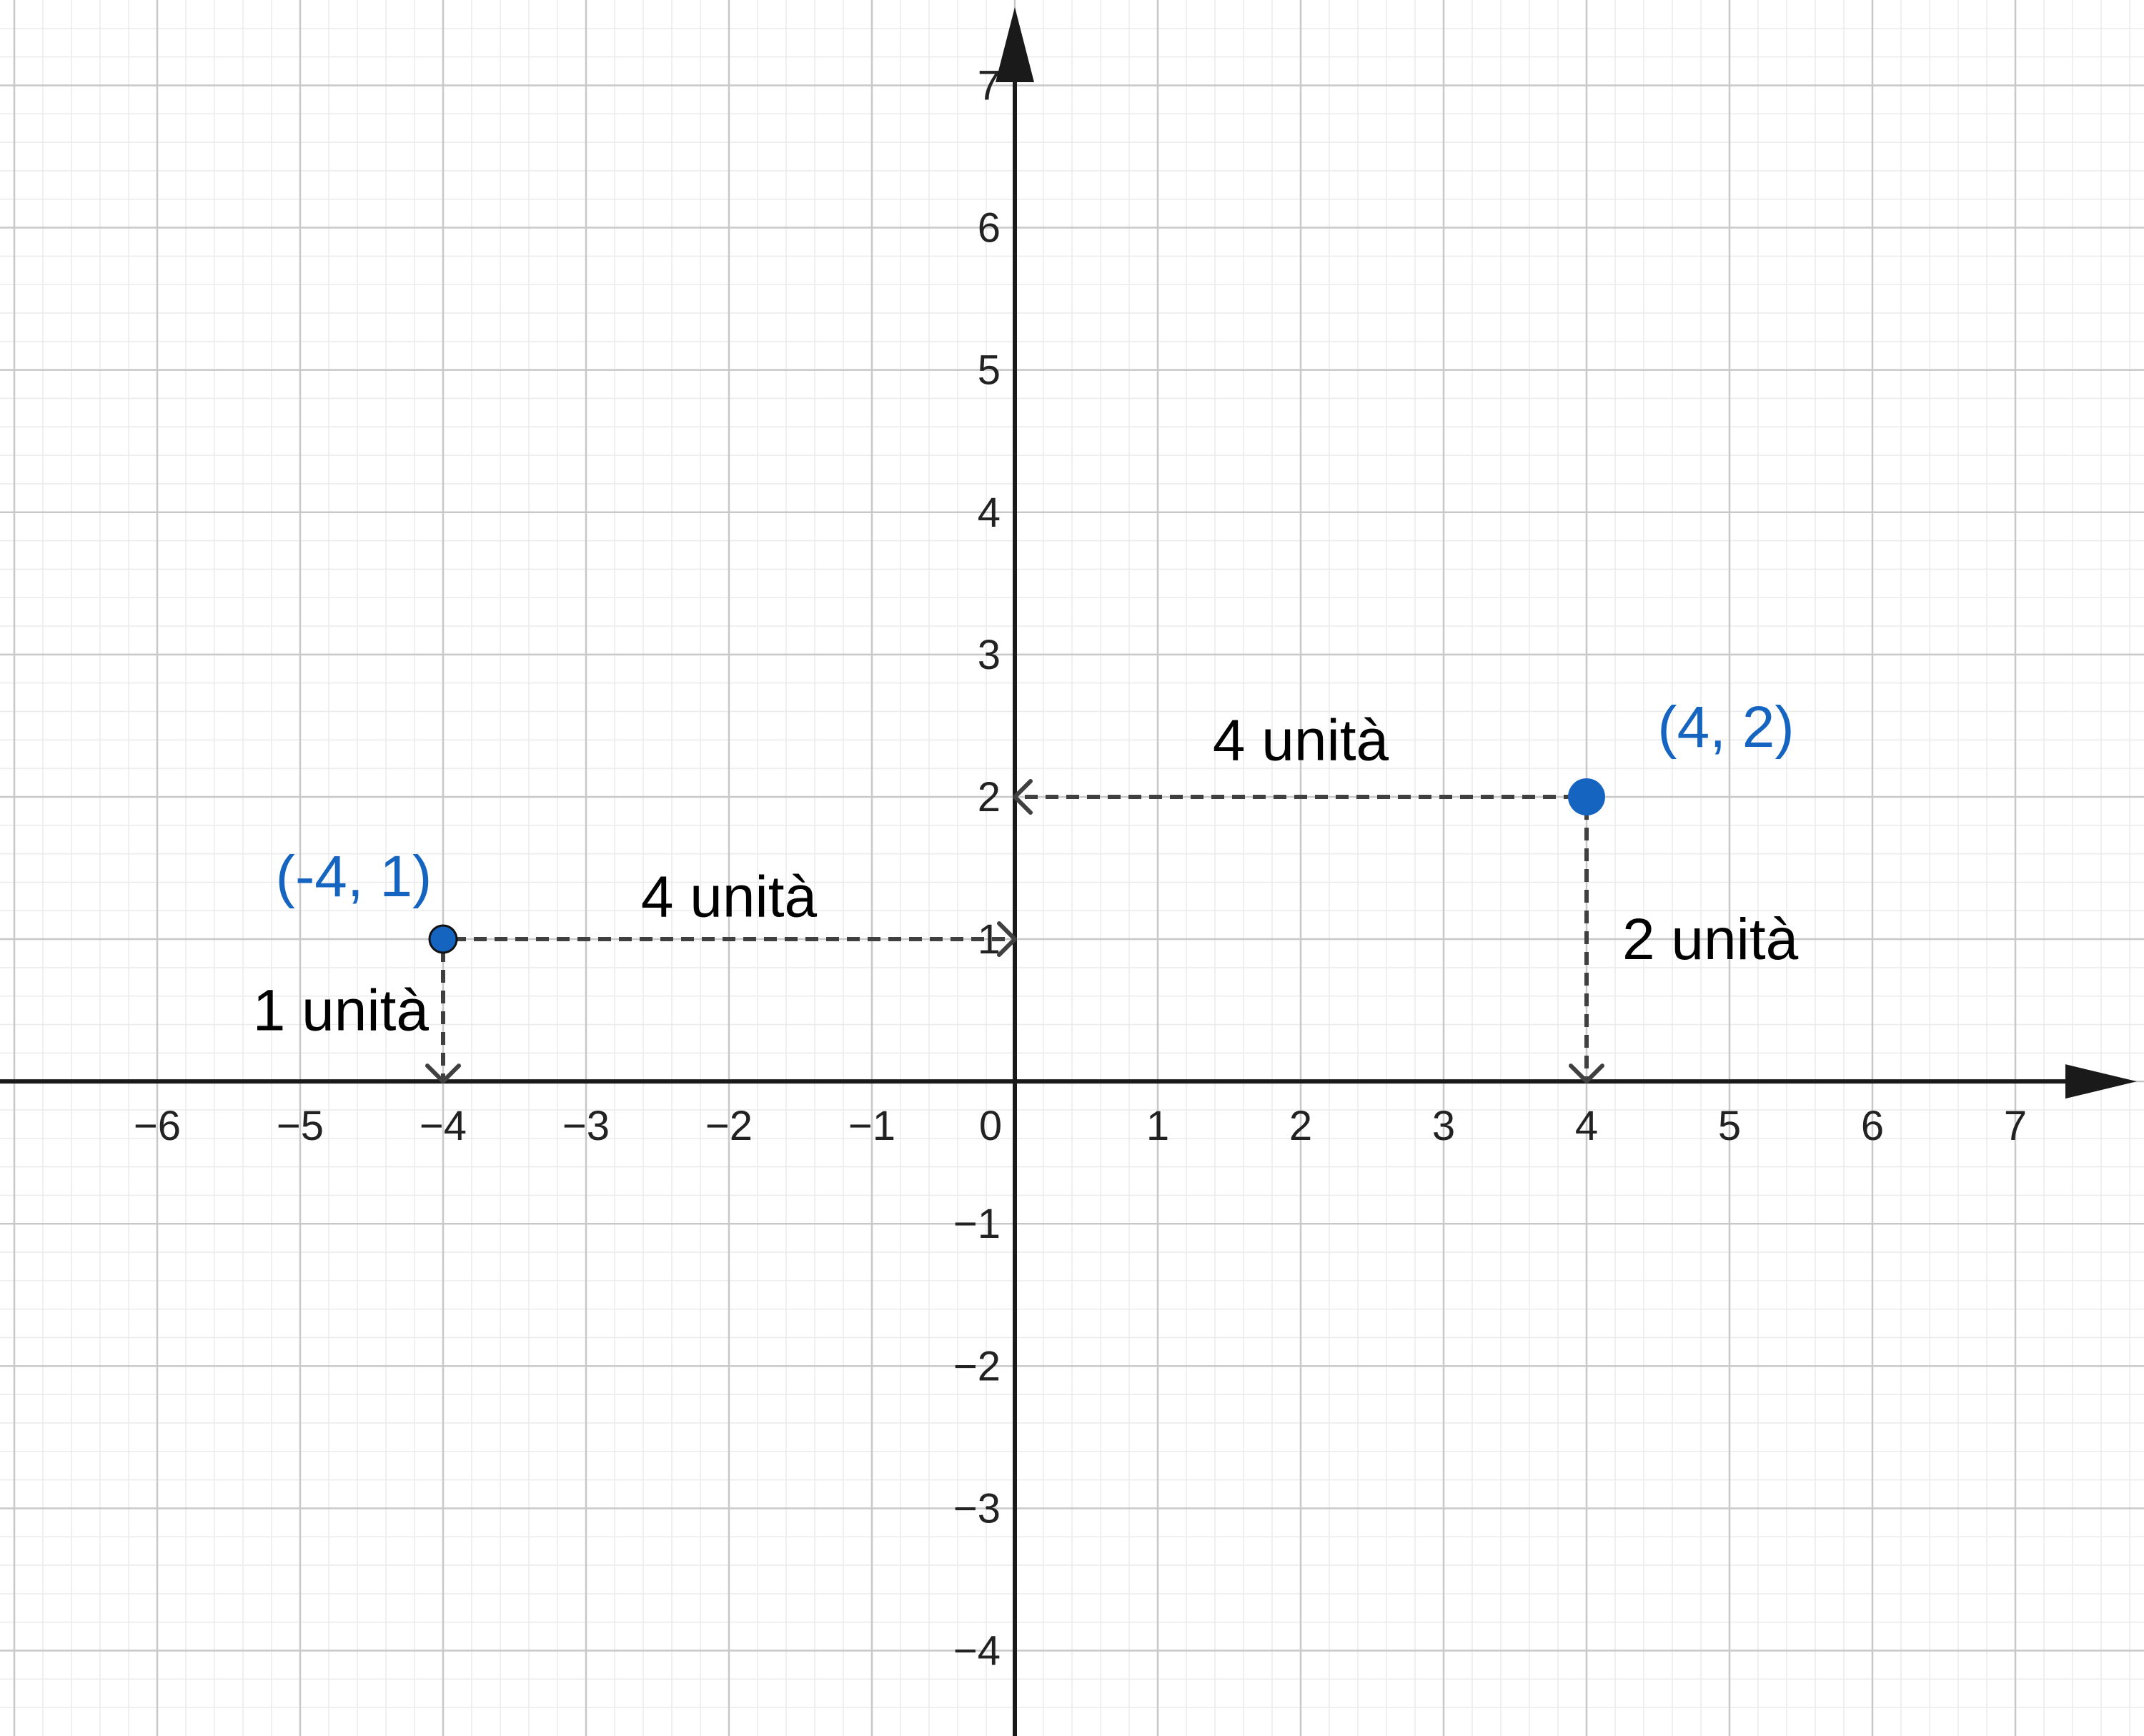  What do you see at coordinates (989, 513) in the screenshot?
I see `y-tick-label: 4` at bounding box center [989, 513].